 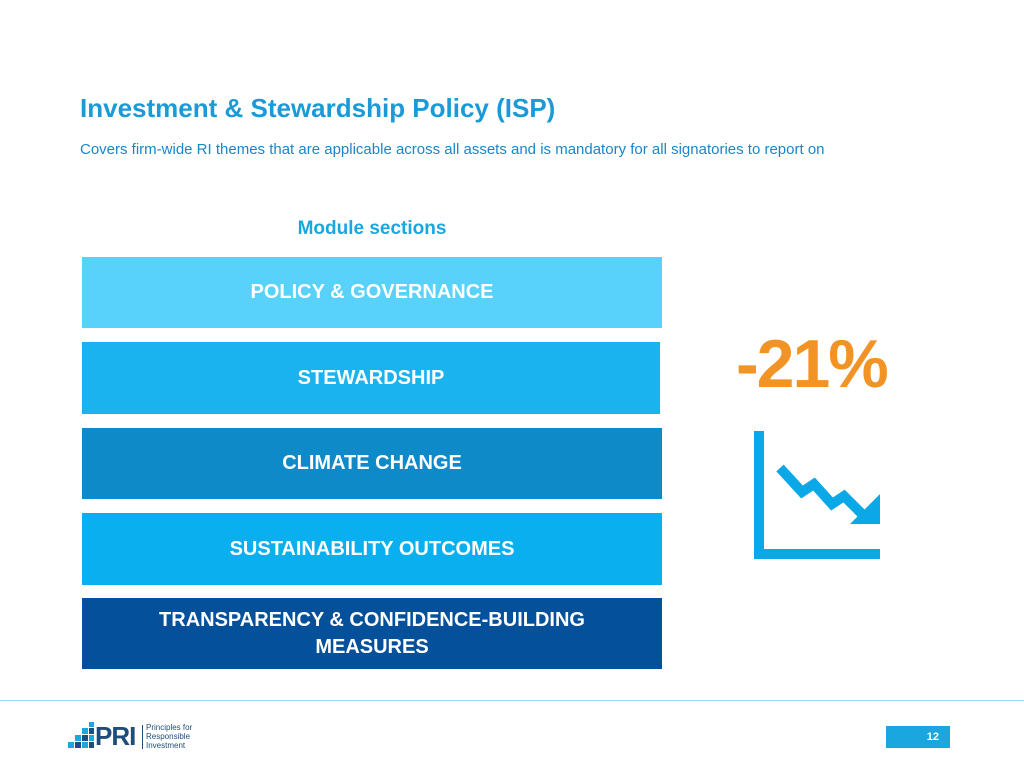 I want to click on page-number: 12, so click(x=918, y=737).